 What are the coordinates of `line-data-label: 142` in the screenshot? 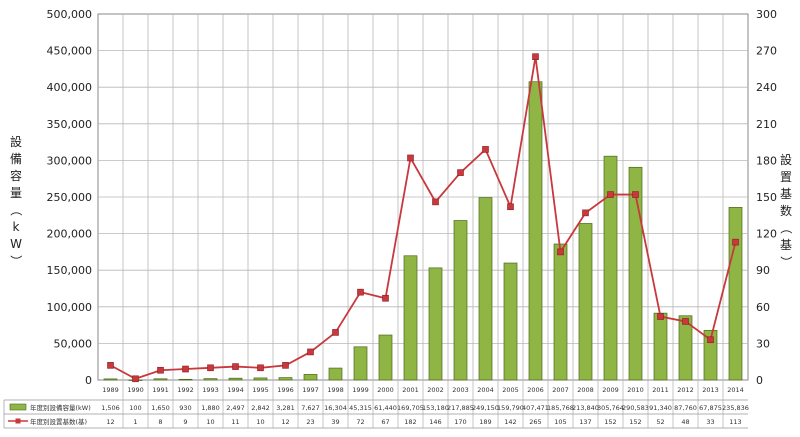 It's located at (510, 422).